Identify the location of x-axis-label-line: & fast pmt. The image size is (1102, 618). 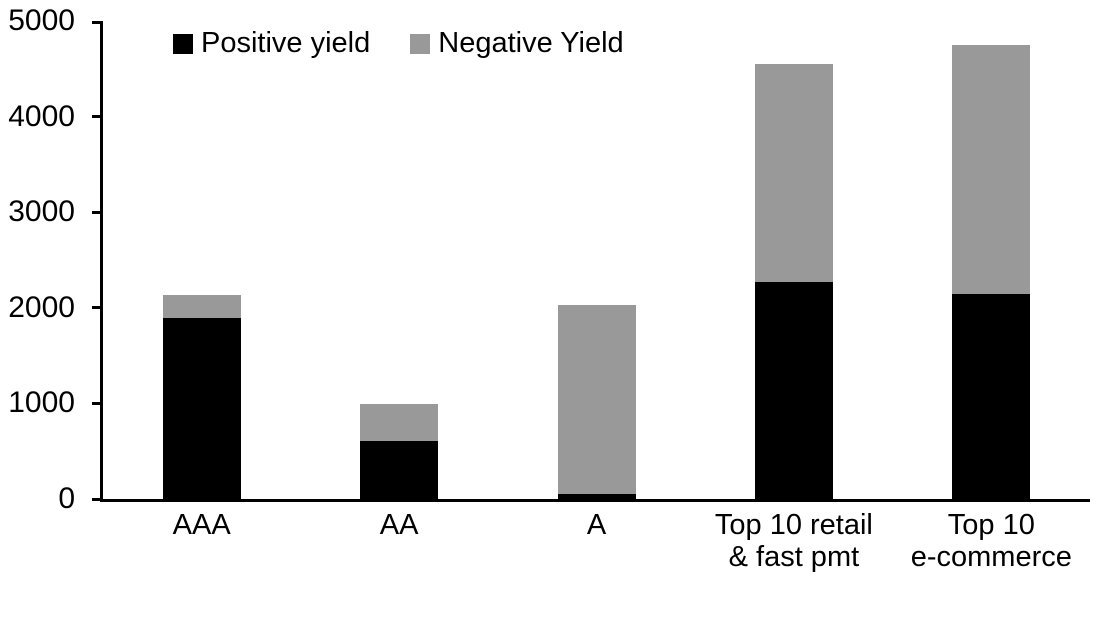
(794, 557).